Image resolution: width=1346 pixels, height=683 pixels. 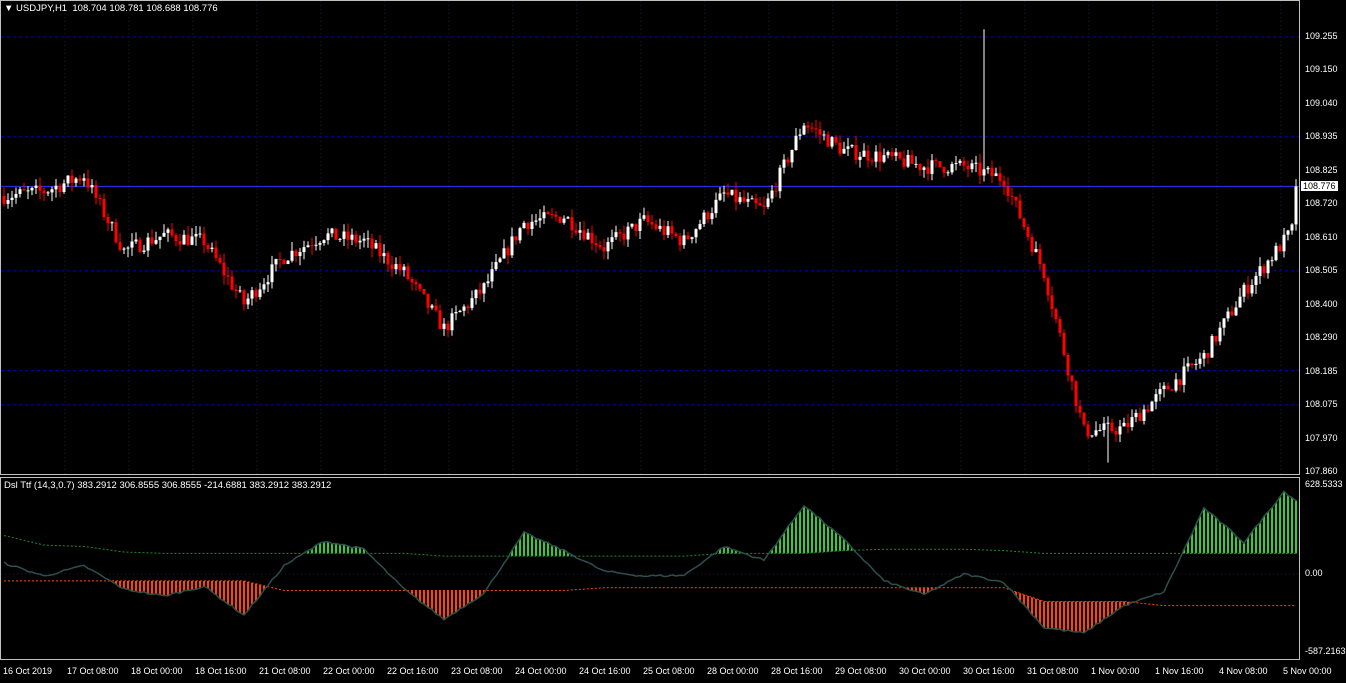 What do you see at coordinates (1307, 671) in the screenshot?
I see `time-tick: 5 Nov 00:00` at bounding box center [1307, 671].